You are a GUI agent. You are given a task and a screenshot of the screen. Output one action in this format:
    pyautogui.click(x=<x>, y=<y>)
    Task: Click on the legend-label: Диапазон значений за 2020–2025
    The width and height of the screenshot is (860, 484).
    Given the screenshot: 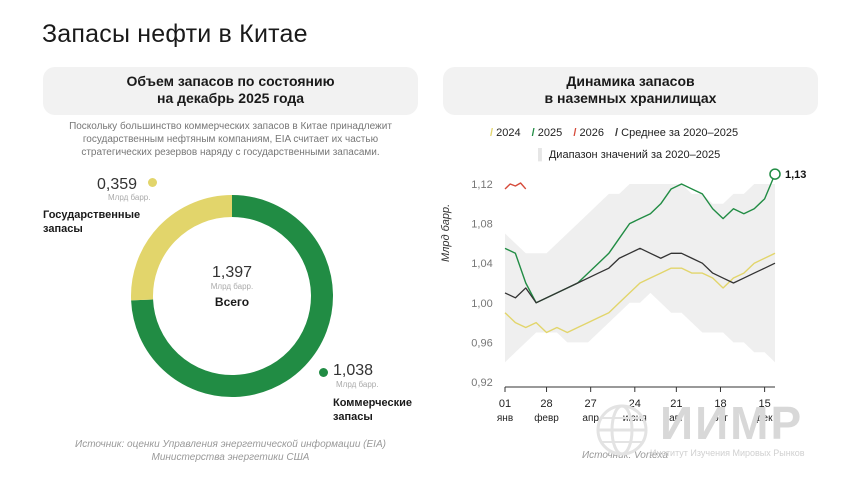 What is the action you would take?
    pyautogui.click(x=634, y=155)
    